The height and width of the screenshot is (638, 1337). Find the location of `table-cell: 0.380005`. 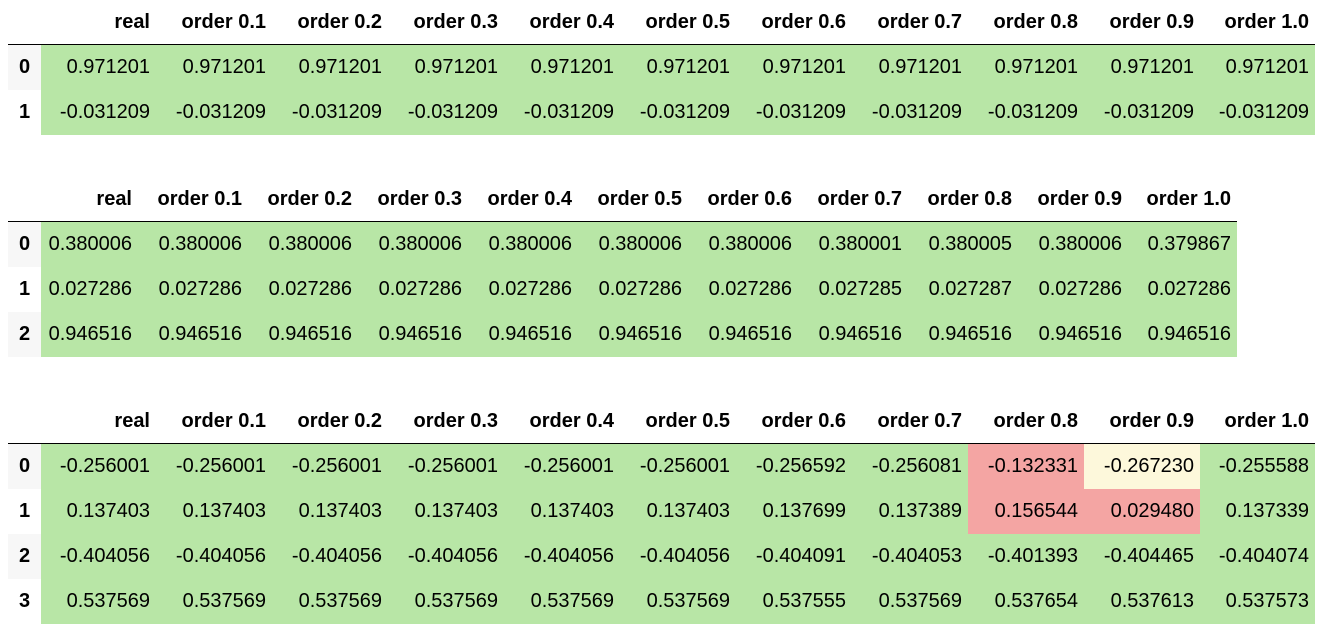

table-cell: 0.380005 is located at coordinates (963, 244).